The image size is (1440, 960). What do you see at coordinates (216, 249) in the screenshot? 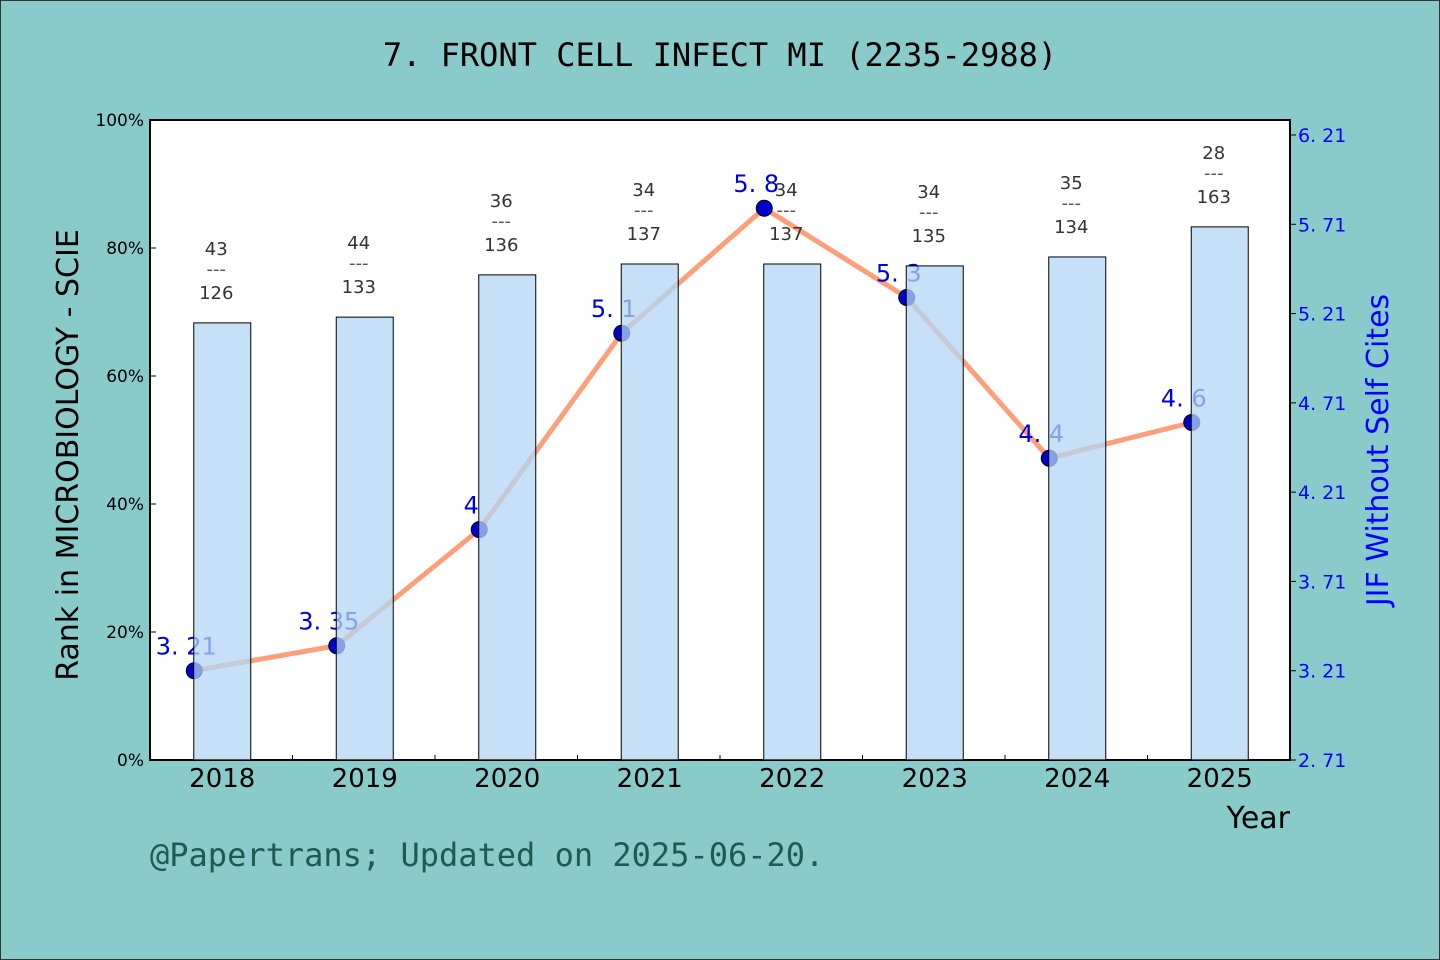
I see `bar-rank-label: 43` at bounding box center [216, 249].